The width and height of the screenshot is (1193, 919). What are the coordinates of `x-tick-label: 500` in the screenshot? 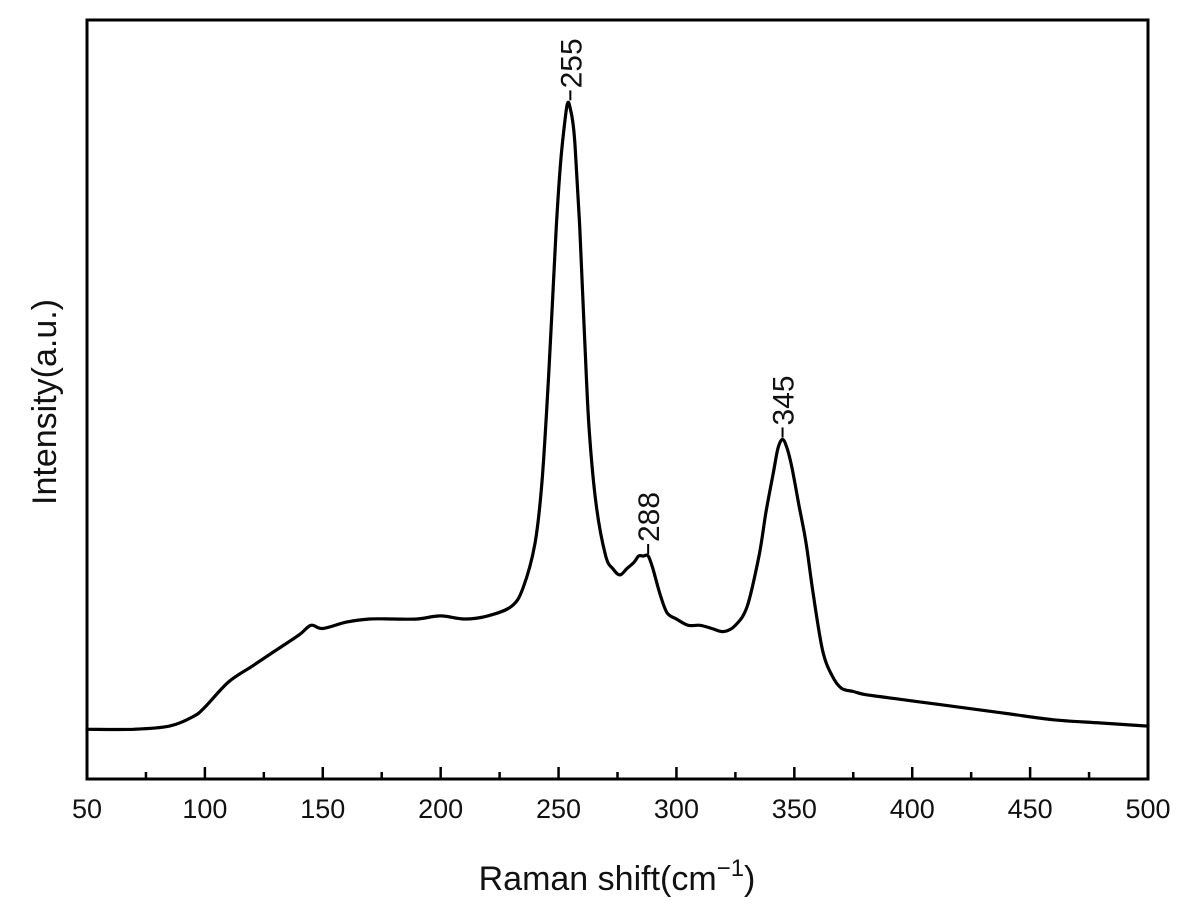 It's located at (1147, 809).